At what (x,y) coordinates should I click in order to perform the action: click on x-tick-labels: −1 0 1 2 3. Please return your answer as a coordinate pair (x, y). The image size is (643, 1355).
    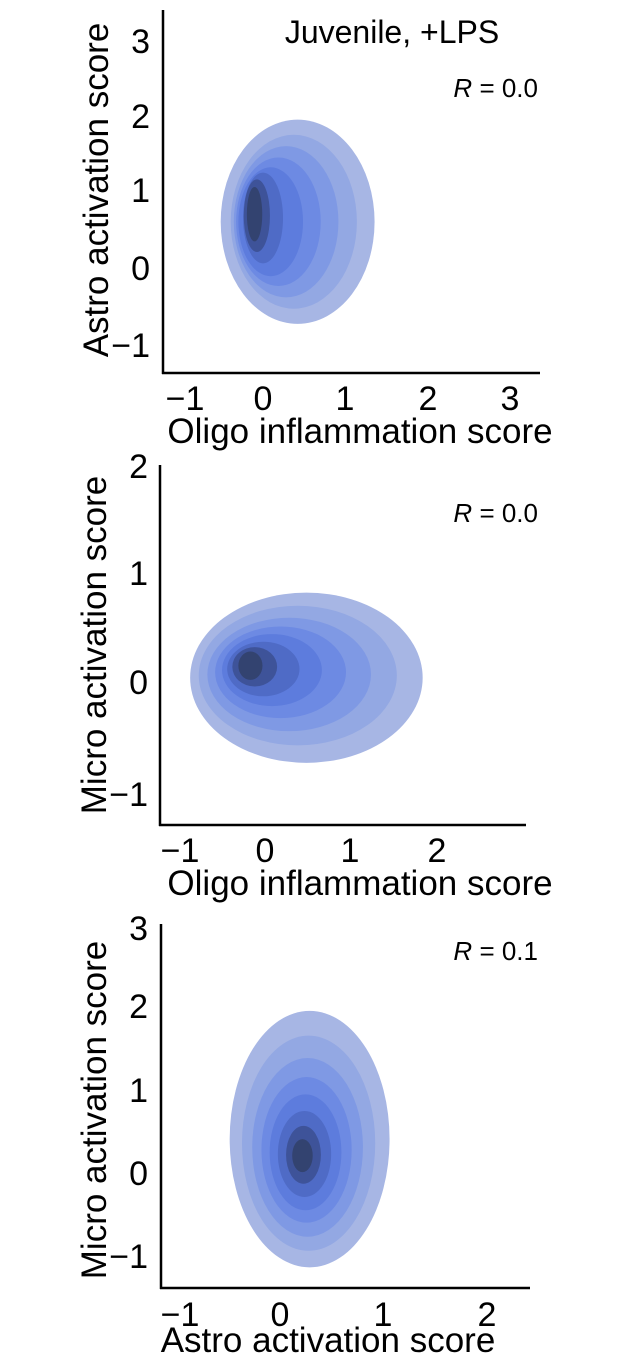
    Looking at the image, I should click on (343, 399).